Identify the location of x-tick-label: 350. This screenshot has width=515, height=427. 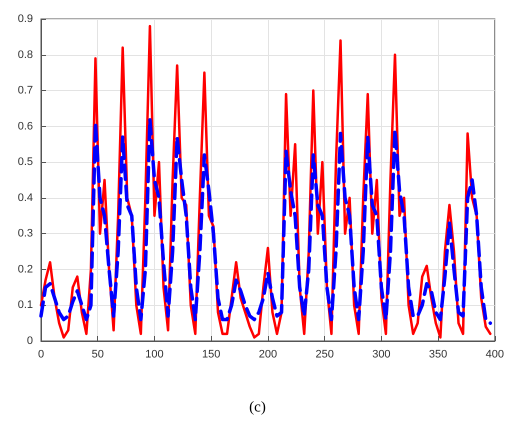
(438, 354).